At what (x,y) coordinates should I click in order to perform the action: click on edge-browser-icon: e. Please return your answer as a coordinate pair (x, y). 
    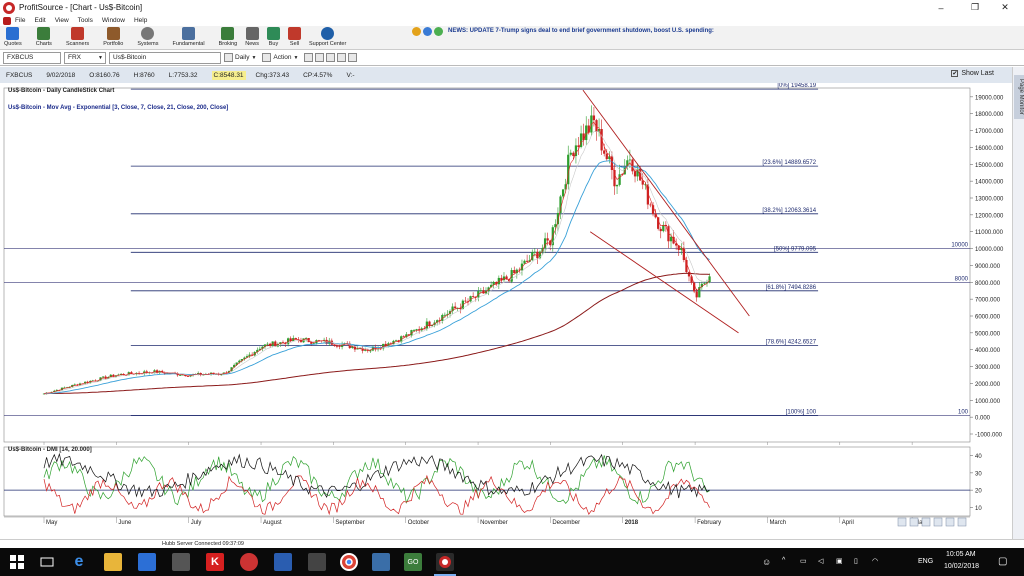
    Looking at the image, I should click on (79, 561).